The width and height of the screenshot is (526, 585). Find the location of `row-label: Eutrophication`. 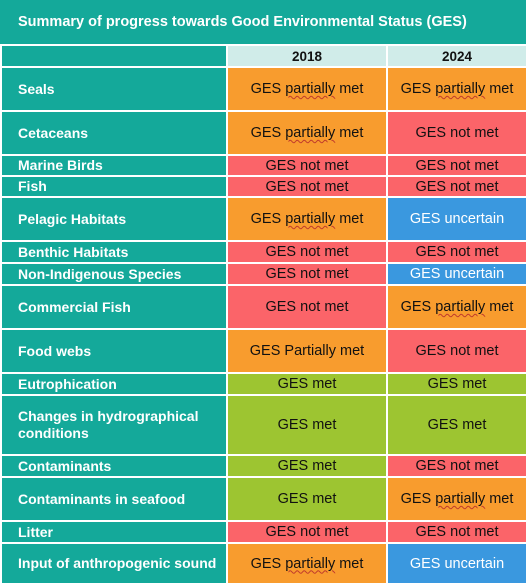

row-label: Eutrophication is located at coordinates (114, 384).